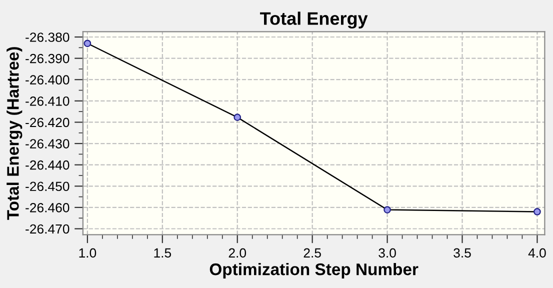  Describe the element at coordinates (237, 253) in the screenshot. I see `x-tick-label: 2.0` at that location.